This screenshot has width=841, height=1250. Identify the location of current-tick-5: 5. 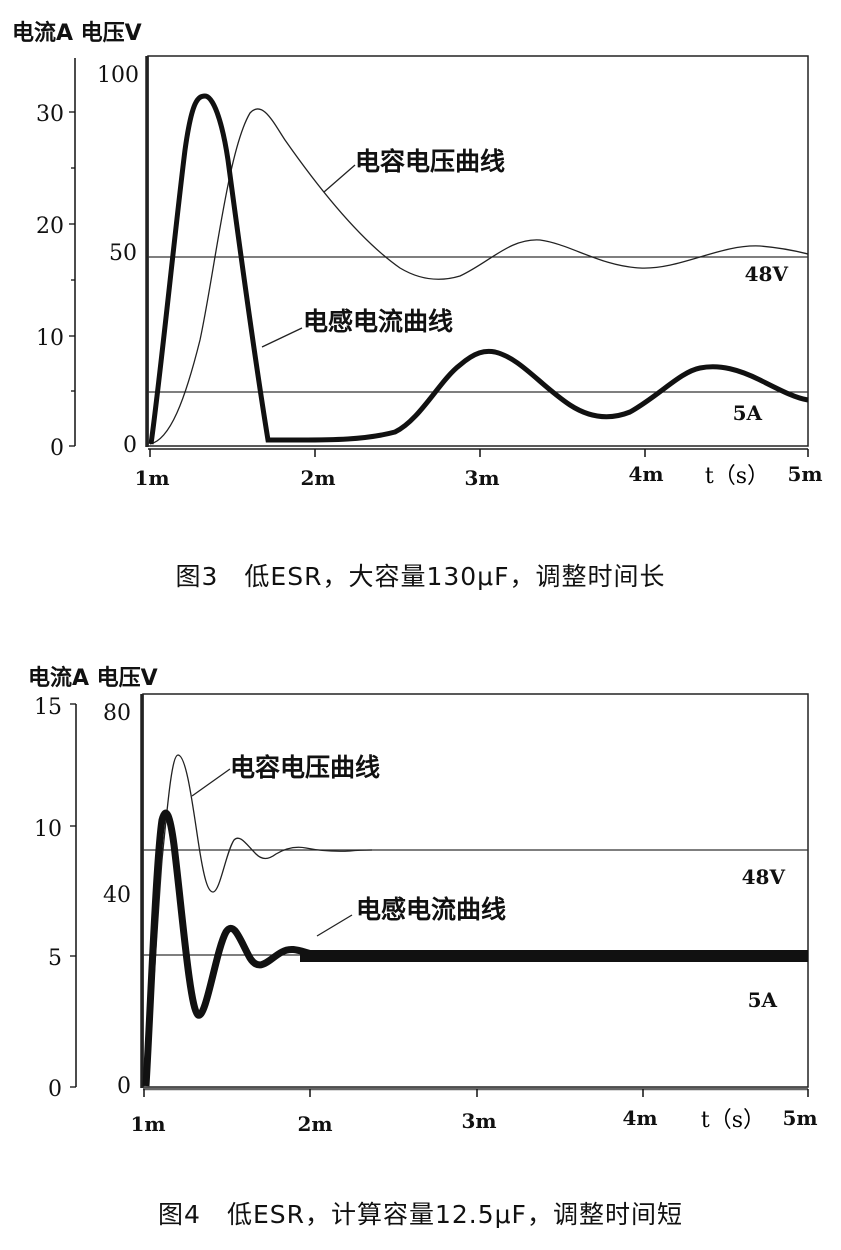
(55, 958).